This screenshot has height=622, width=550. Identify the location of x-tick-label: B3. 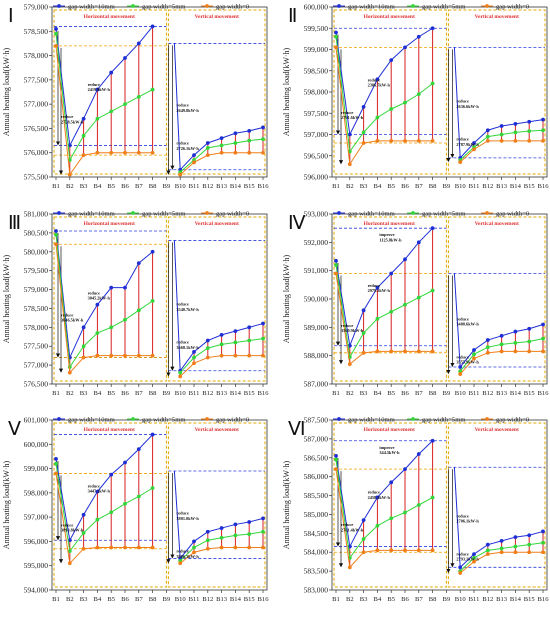
(364, 393).